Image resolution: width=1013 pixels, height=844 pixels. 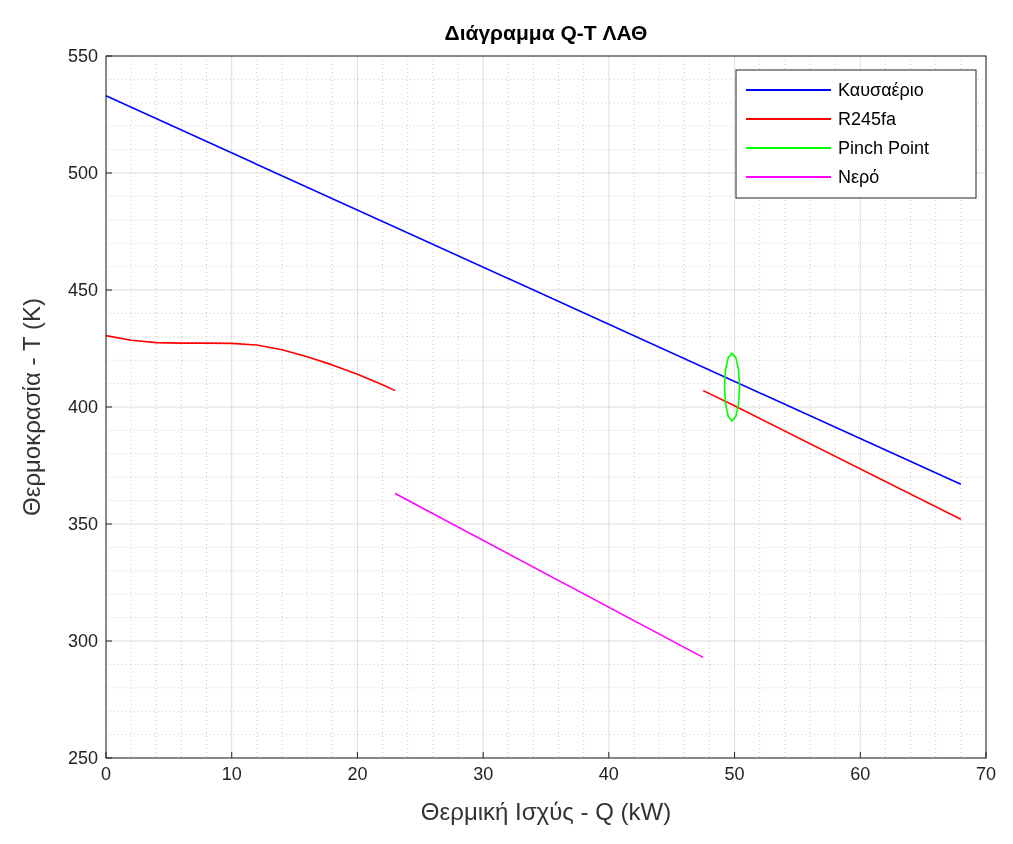 I want to click on x-tick-label: 60, so click(x=860, y=774).